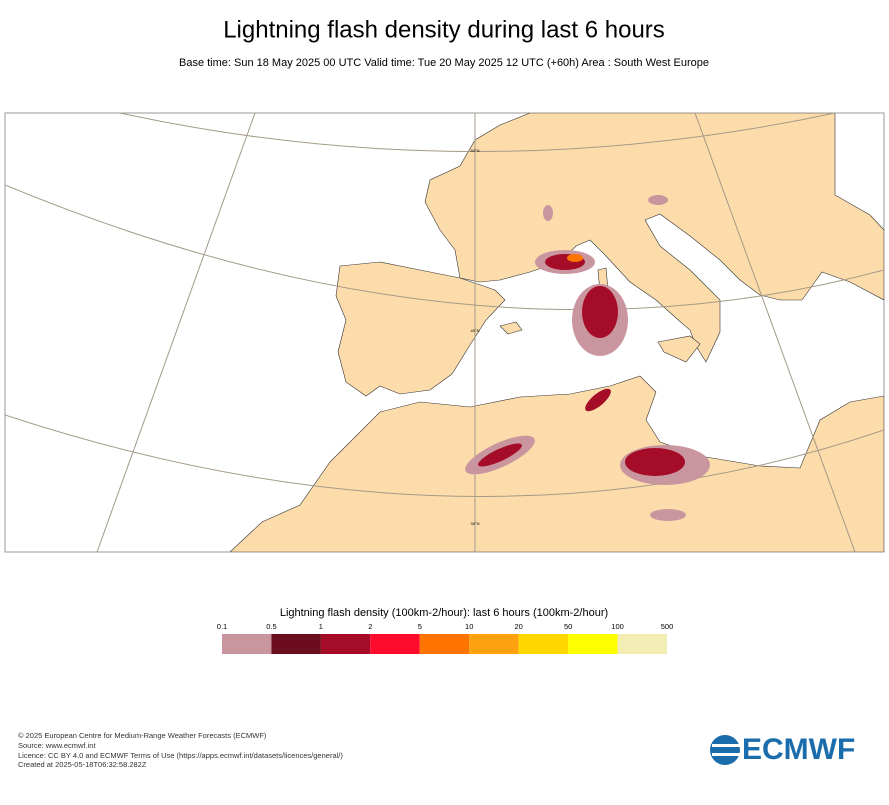 This screenshot has height=805, width=889. I want to click on footer-line: Source: www.ecmwf.int, so click(57, 745).